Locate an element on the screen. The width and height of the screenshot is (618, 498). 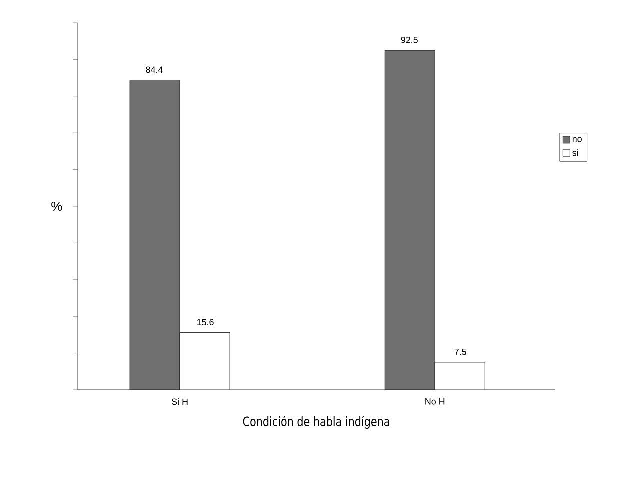
data-label: 15.6 is located at coordinates (206, 322).